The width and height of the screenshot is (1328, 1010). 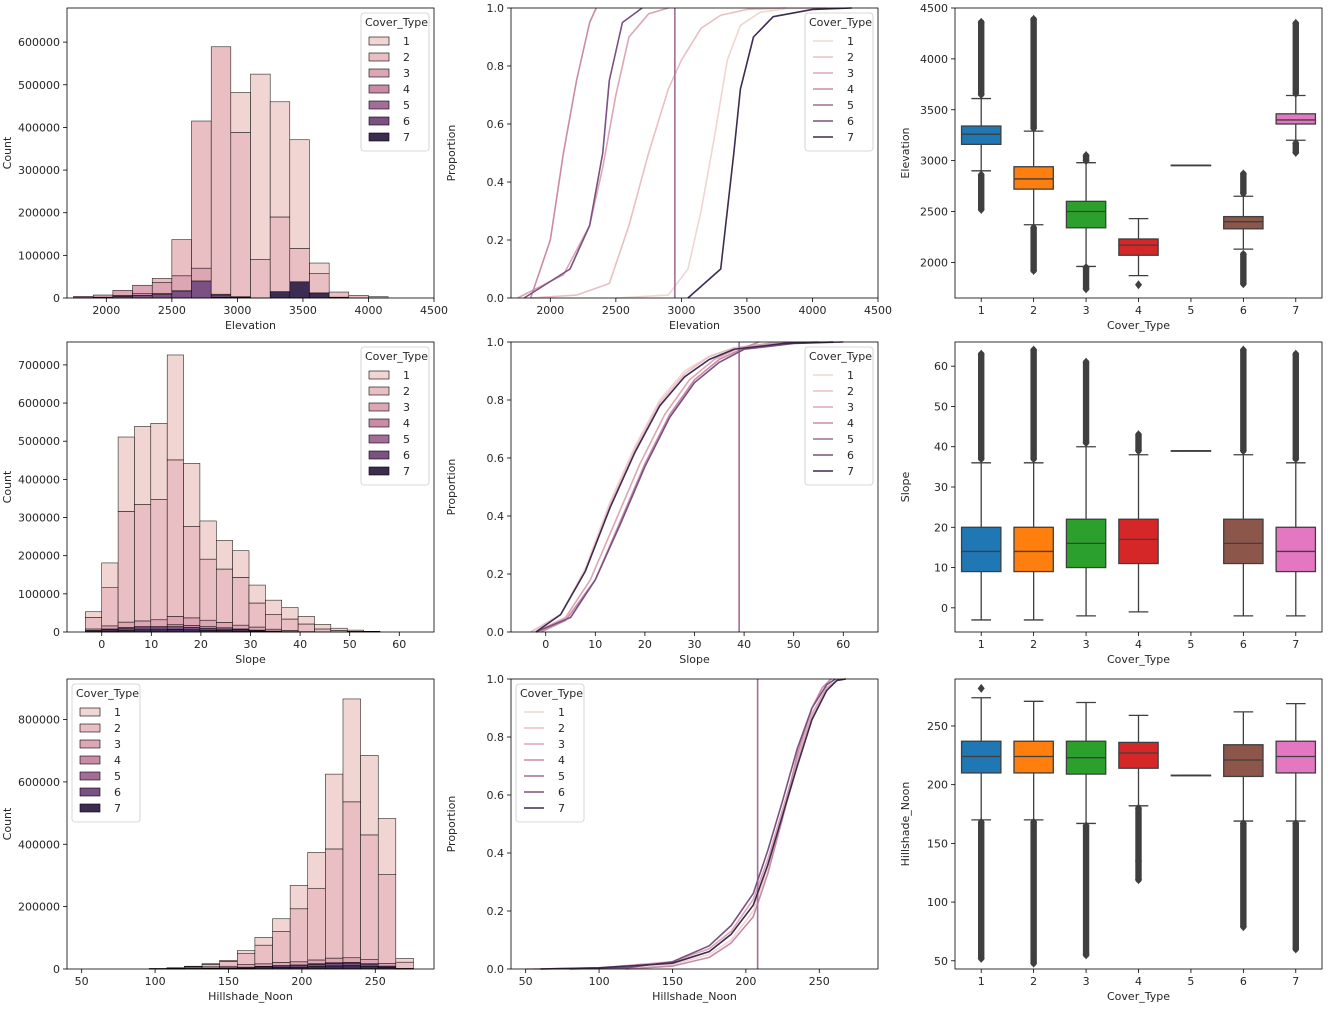 I want to click on ecdf-slope-xlabel: Slope, so click(x=694, y=659).